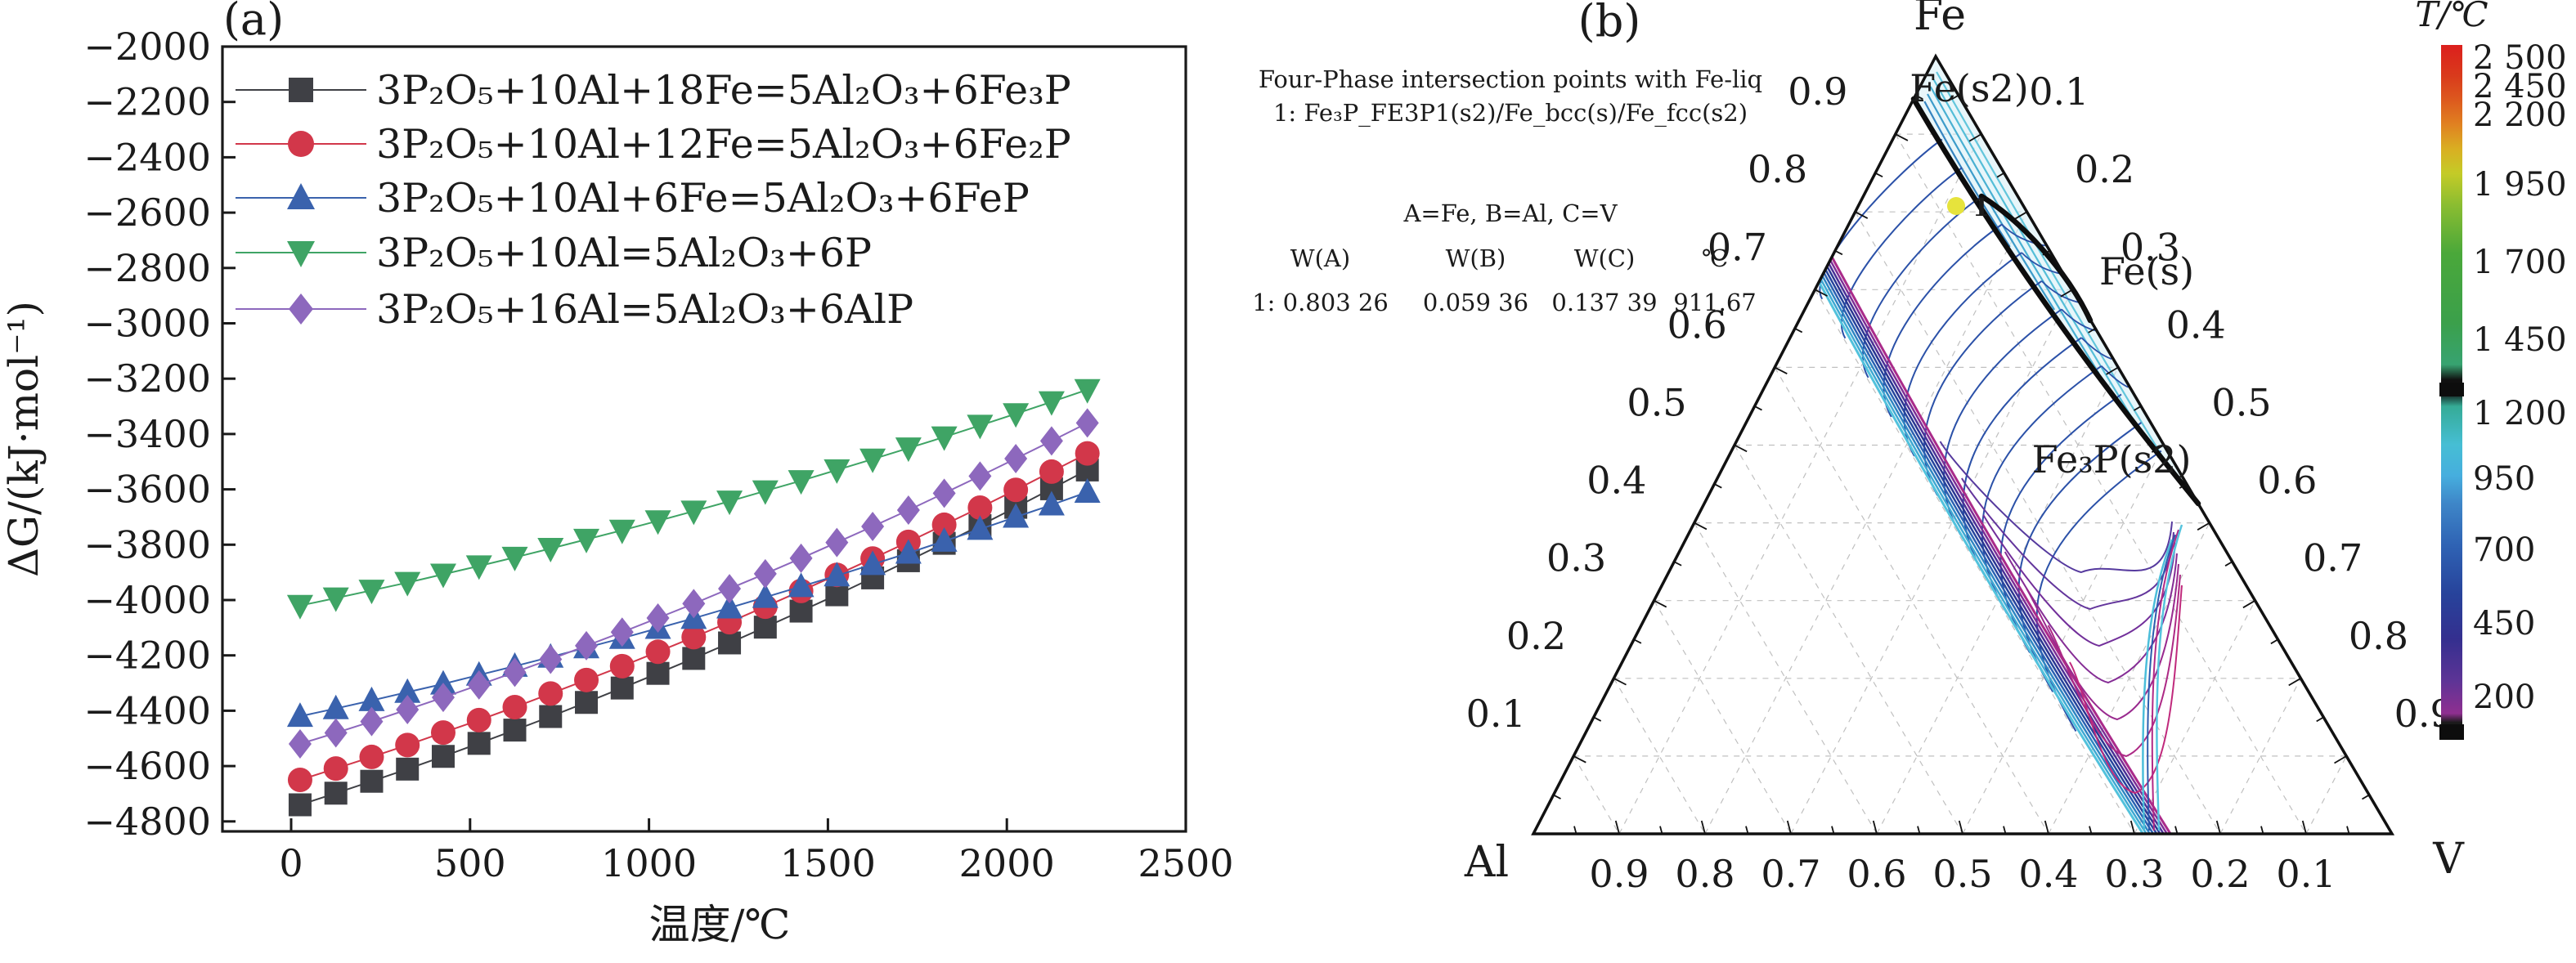 The image size is (2576, 963). What do you see at coordinates (147, 378) in the screenshot?
I see `y-tick-label: −3200` at bounding box center [147, 378].